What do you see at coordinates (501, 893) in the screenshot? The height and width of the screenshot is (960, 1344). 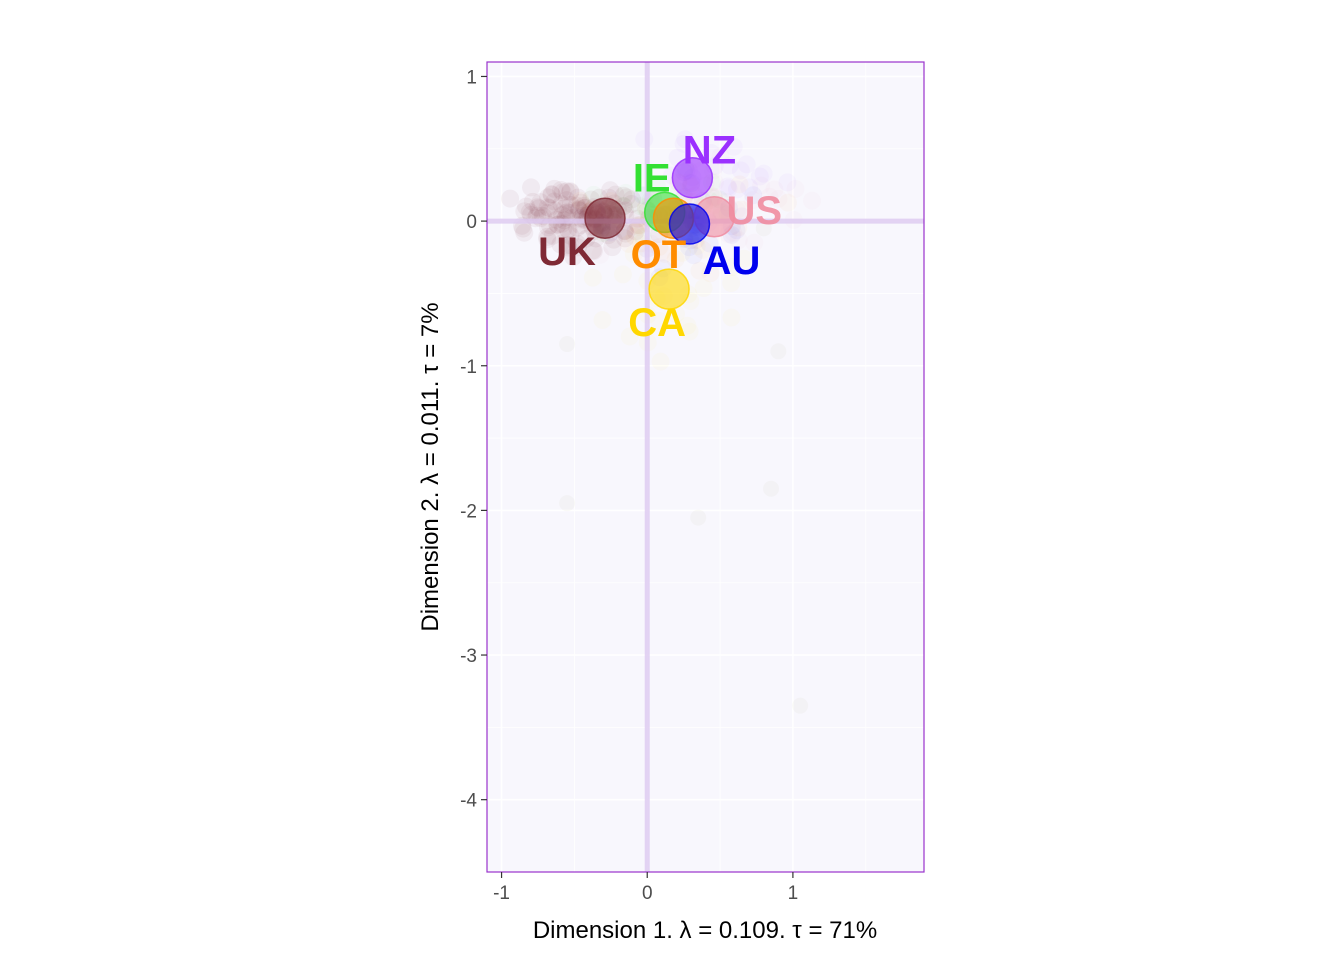 I see `x-tick-label: -1` at bounding box center [501, 893].